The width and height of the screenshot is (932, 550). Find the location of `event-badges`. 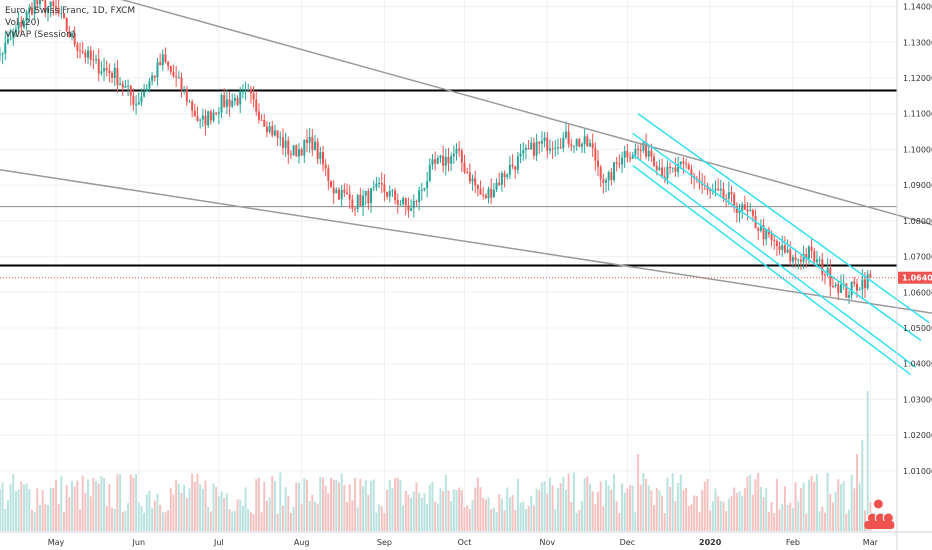

event-badges is located at coordinates (879, 513).